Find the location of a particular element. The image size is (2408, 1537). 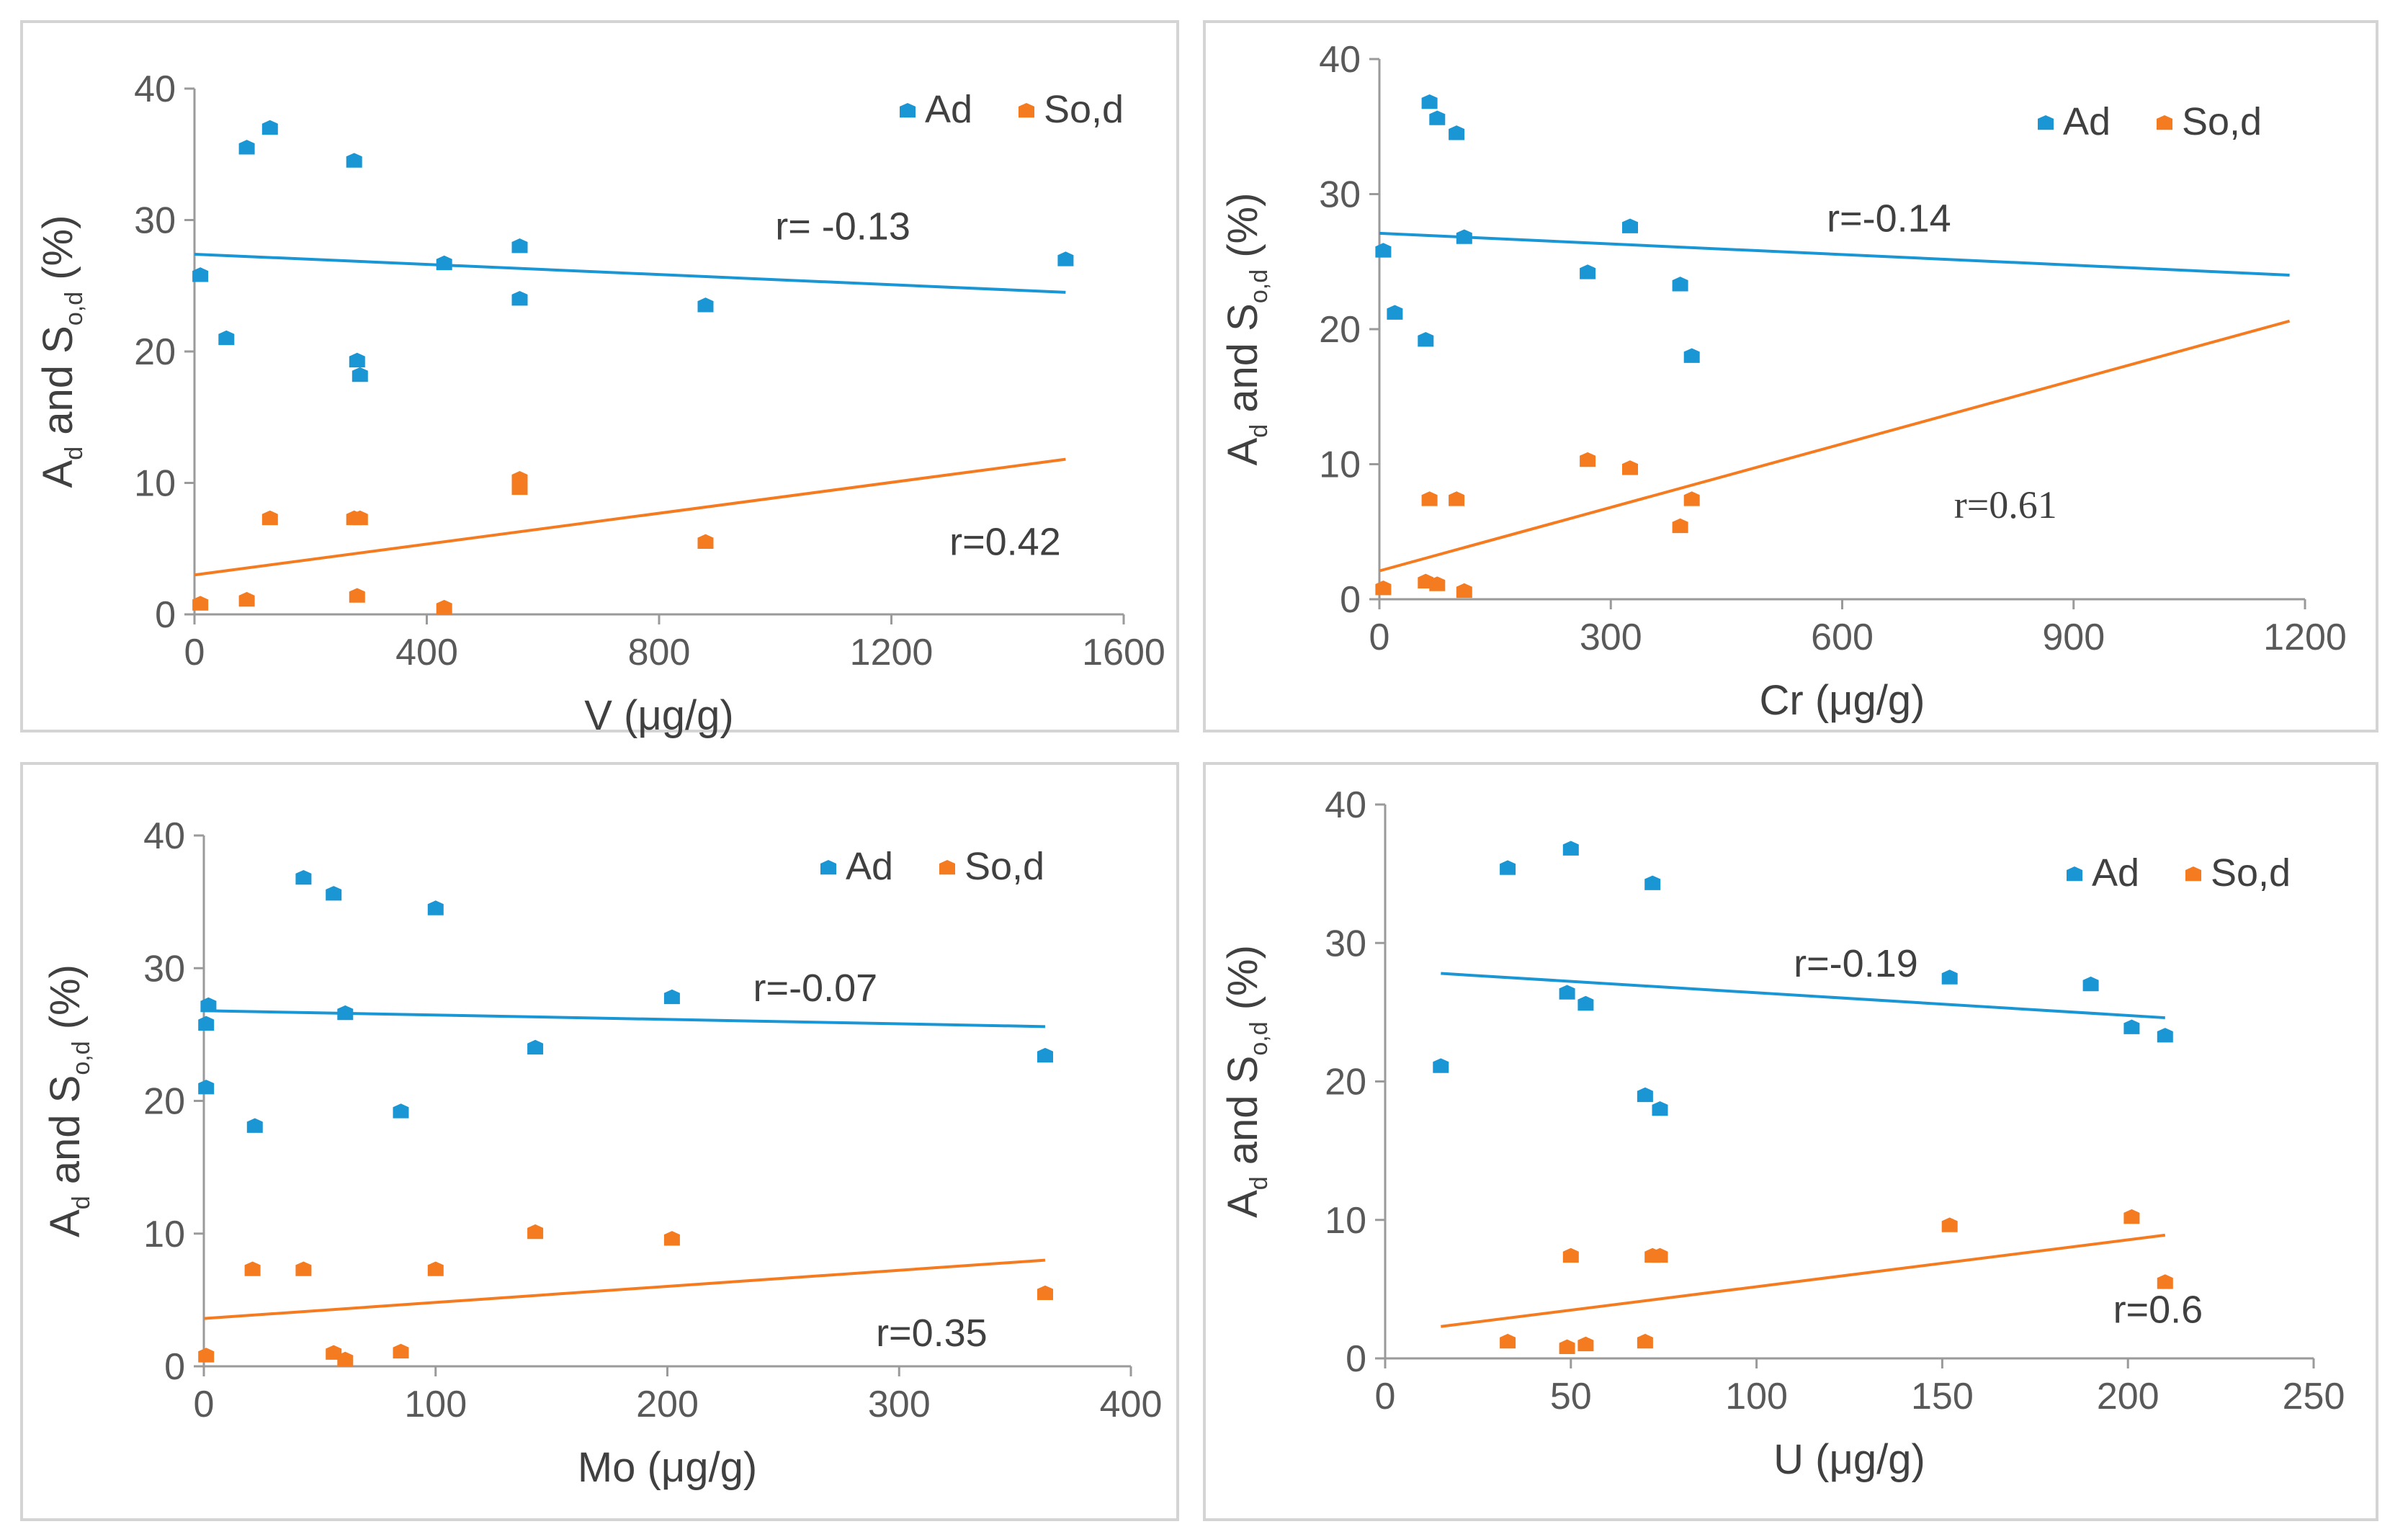

y-axis-title-part: (%) is located at coordinates (58, 253).